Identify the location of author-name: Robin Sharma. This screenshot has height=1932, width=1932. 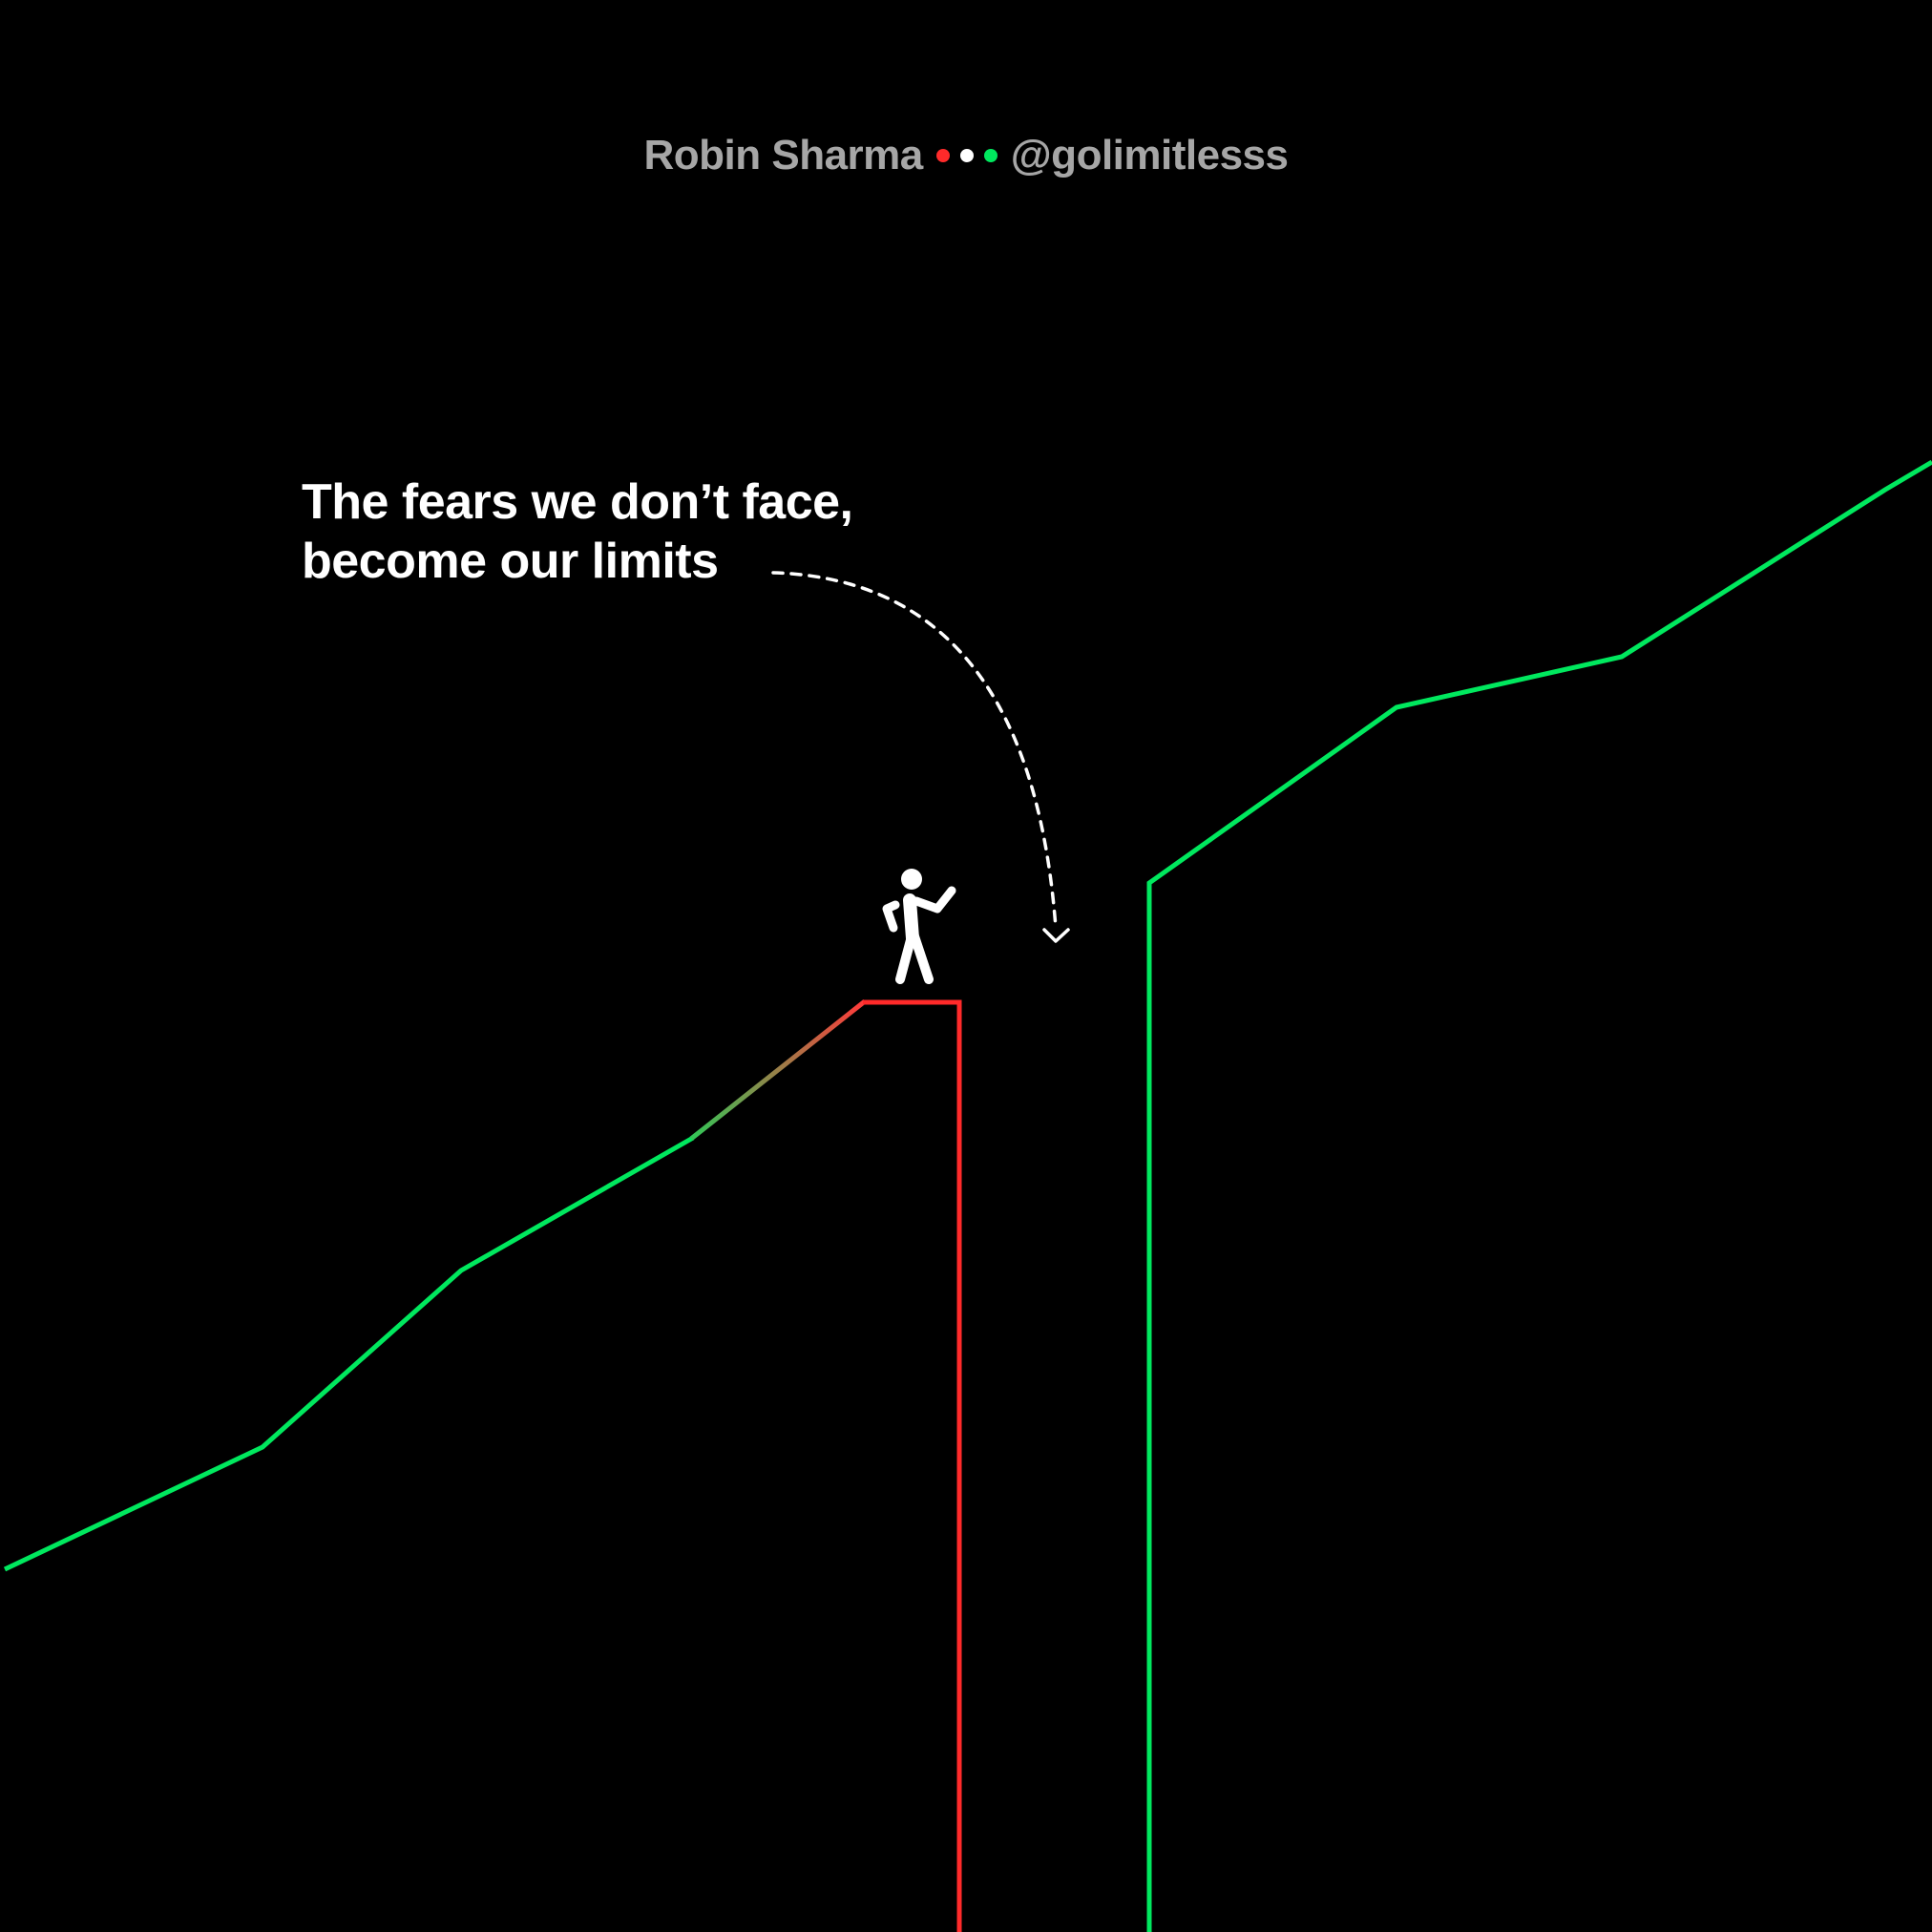
(784, 155).